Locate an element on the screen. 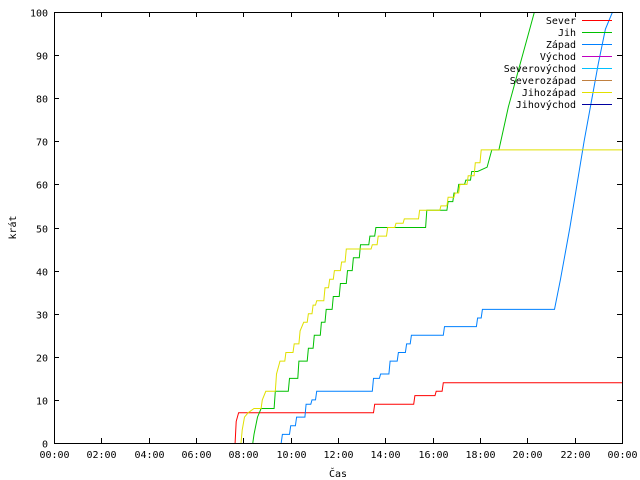 Image resolution: width=640 pixels, height=480 pixels. y-tick-label: 40 is located at coordinates (42, 273).